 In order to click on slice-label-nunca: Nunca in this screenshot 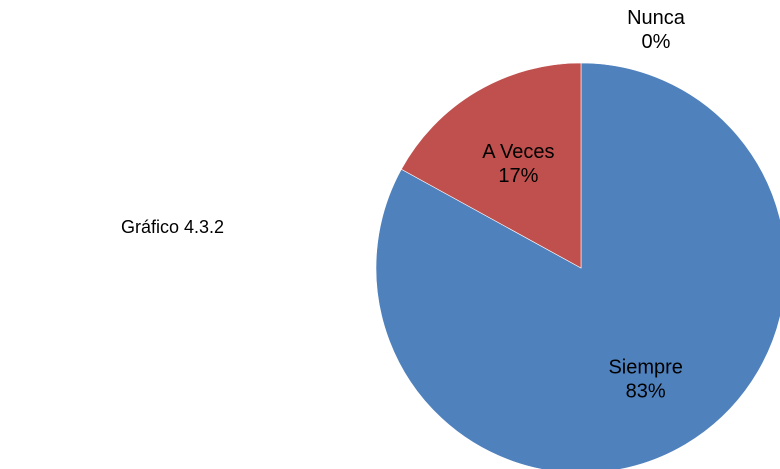, I will do `click(656, 18)`.